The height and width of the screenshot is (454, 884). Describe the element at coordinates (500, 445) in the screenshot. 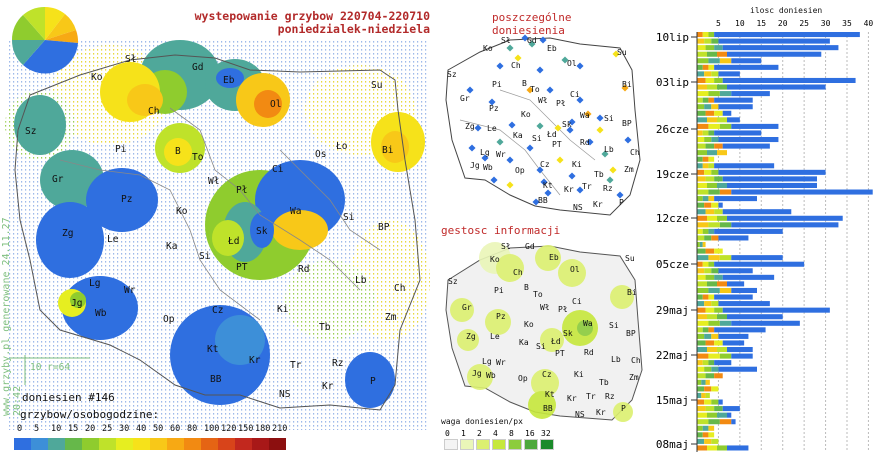

I see `density-legend-swatches` at that location.